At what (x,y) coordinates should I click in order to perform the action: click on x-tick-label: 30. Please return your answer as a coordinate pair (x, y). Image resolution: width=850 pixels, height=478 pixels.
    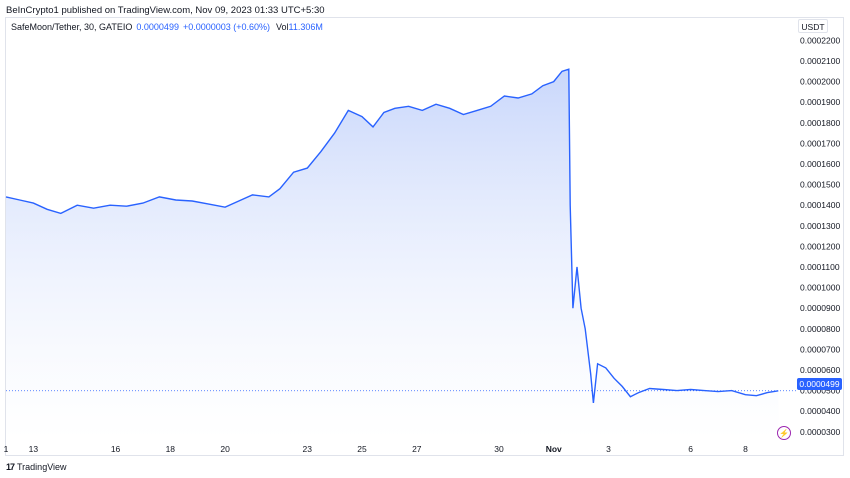
    Looking at the image, I should click on (499, 449).